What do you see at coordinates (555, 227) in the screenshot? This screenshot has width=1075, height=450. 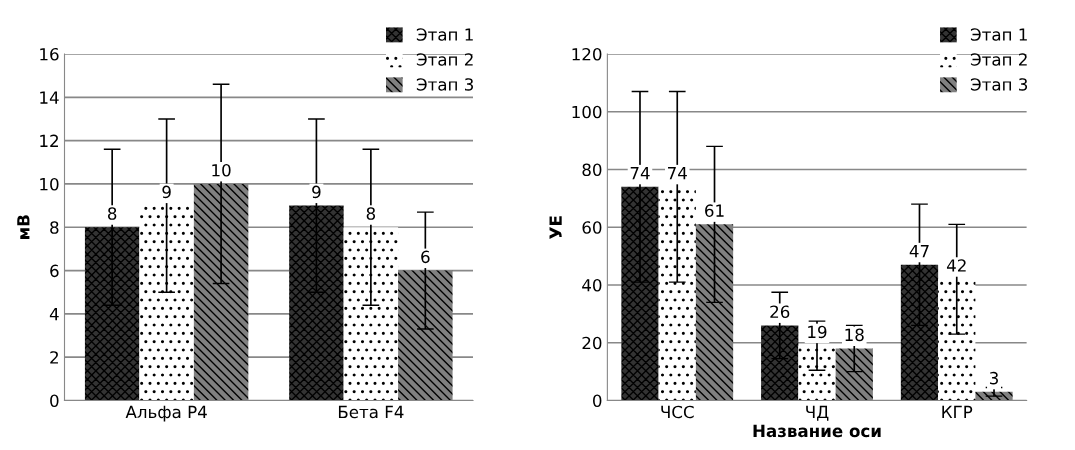 I see `y-axis-title: УЕ` at bounding box center [555, 227].